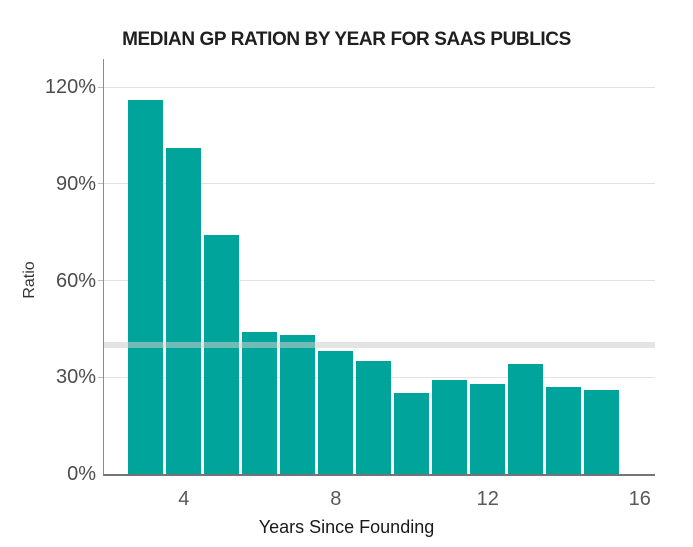 The image size is (693, 547). Describe the element at coordinates (70, 87) in the screenshot. I see `y-tick-label-120: 120%` at that location.